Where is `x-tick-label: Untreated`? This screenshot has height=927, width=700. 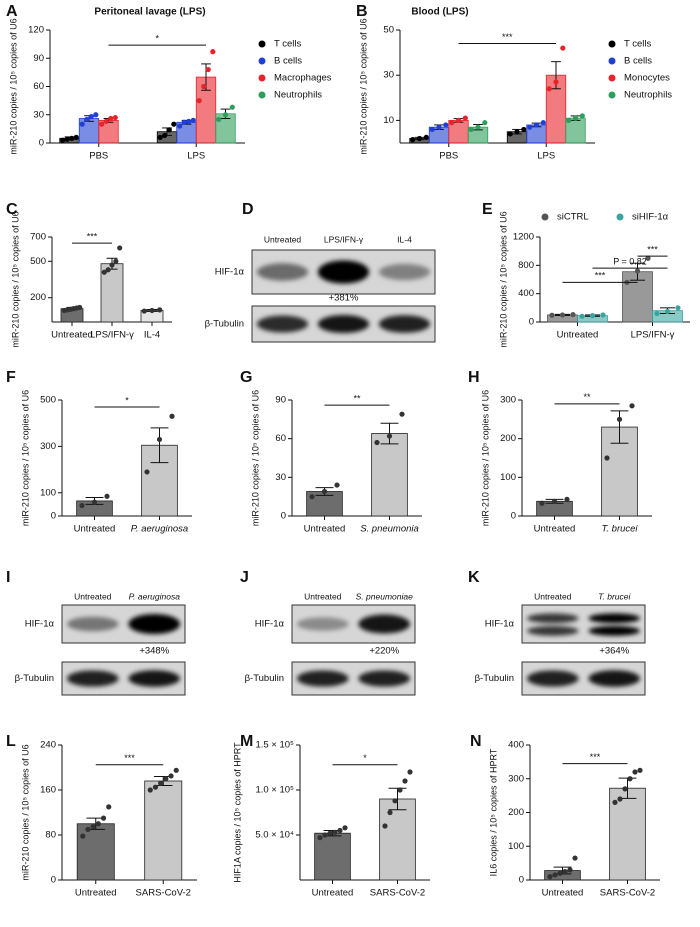
x-tick-label: Untreated is located at coordinates (578, 335).